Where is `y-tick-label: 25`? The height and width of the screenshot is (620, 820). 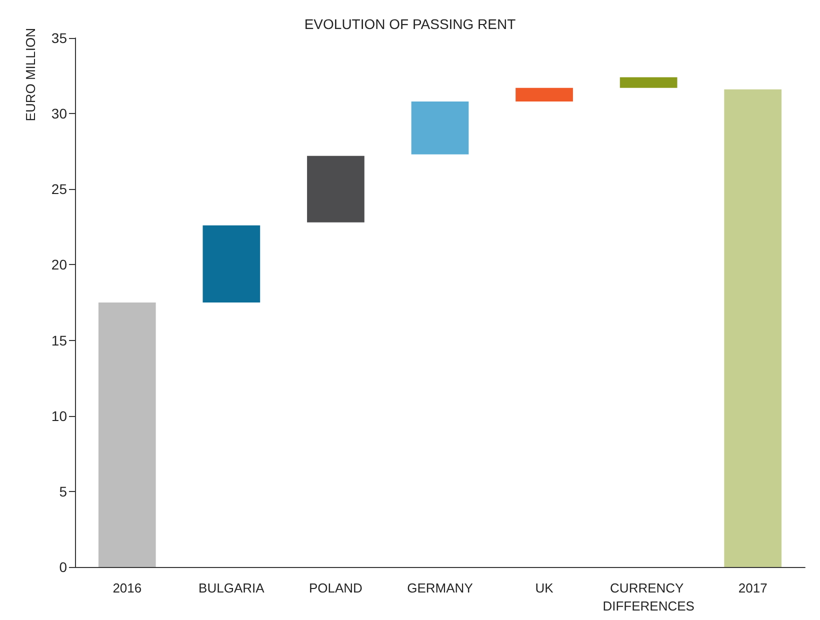
y-tick-label: 25 is located at coordinates (59, 189).